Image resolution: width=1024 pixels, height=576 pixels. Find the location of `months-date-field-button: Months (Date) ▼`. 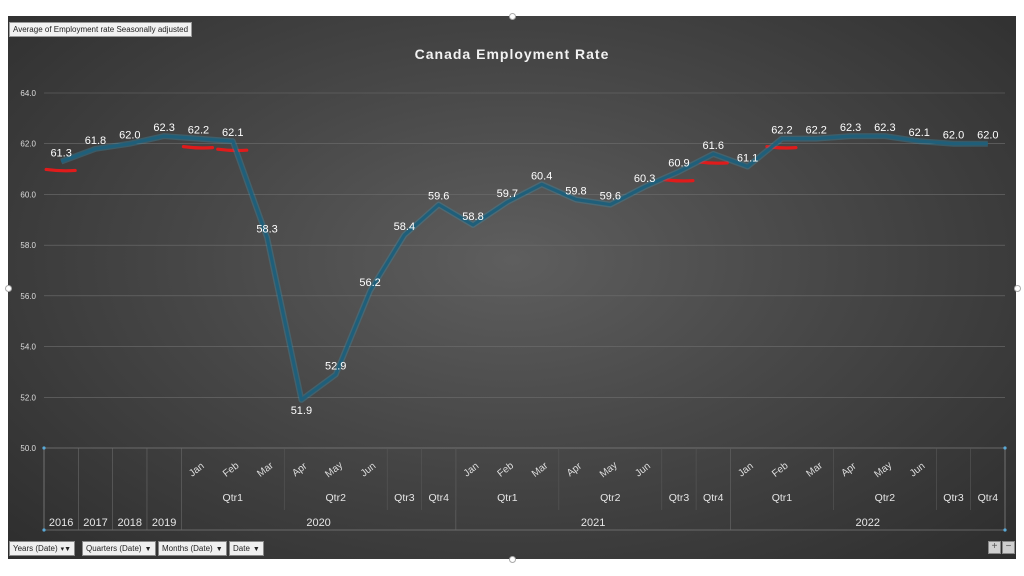

months-date-field-button: Months (Date) ▼ is located at coordinates (192, 548).